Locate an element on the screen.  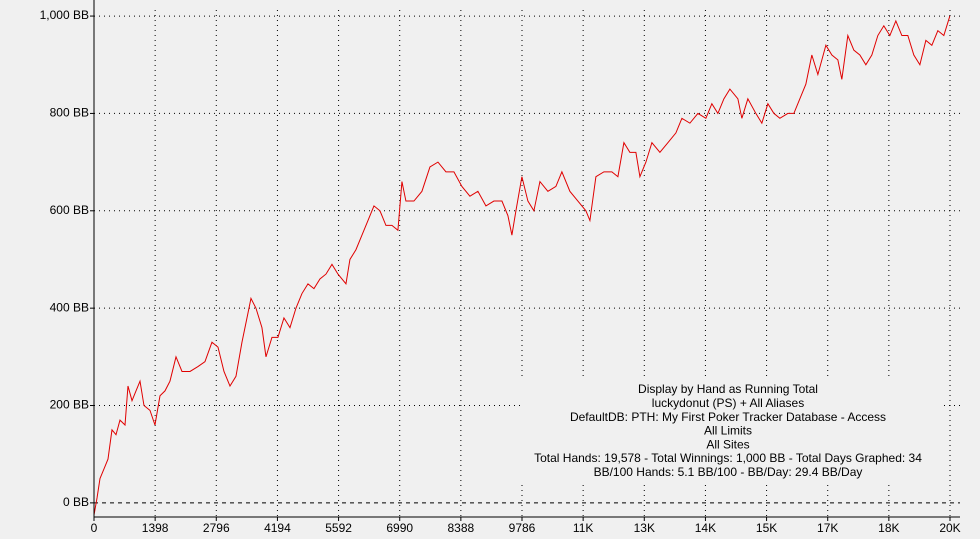
x-tick-label: 6990 is located at coordinates (399, 528).